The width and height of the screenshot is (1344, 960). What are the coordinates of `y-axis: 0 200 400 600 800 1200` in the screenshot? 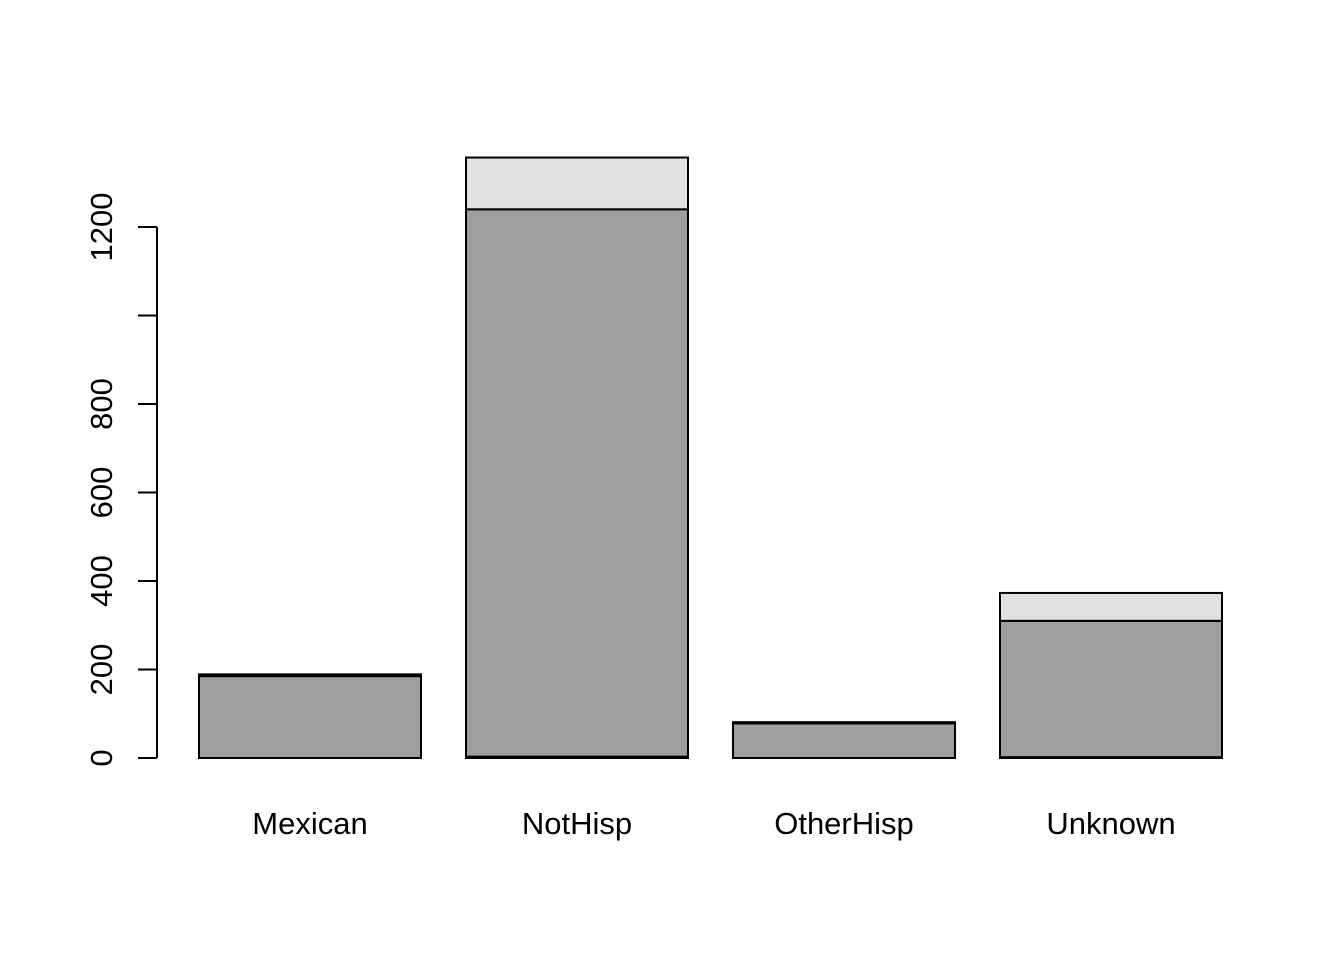 It's located at (121, 480).